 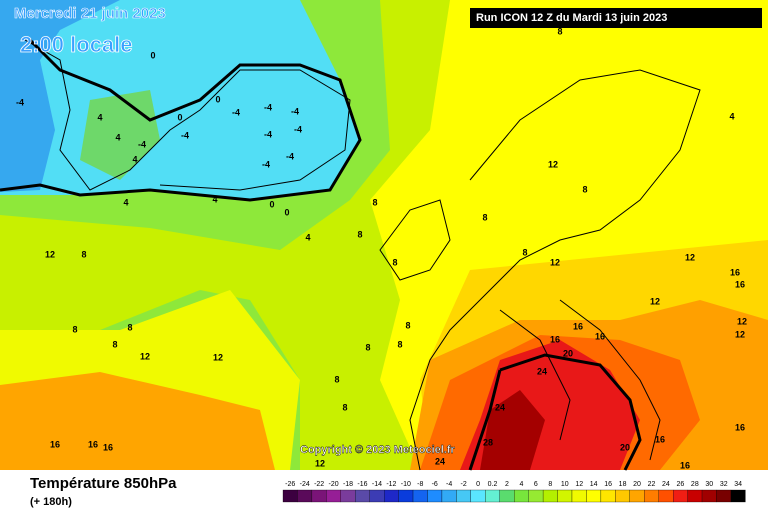 What do you see at coordinates (493, 484) in the screenshot?
I see `scale-label: 0.2` at bounding box center [493, 484].